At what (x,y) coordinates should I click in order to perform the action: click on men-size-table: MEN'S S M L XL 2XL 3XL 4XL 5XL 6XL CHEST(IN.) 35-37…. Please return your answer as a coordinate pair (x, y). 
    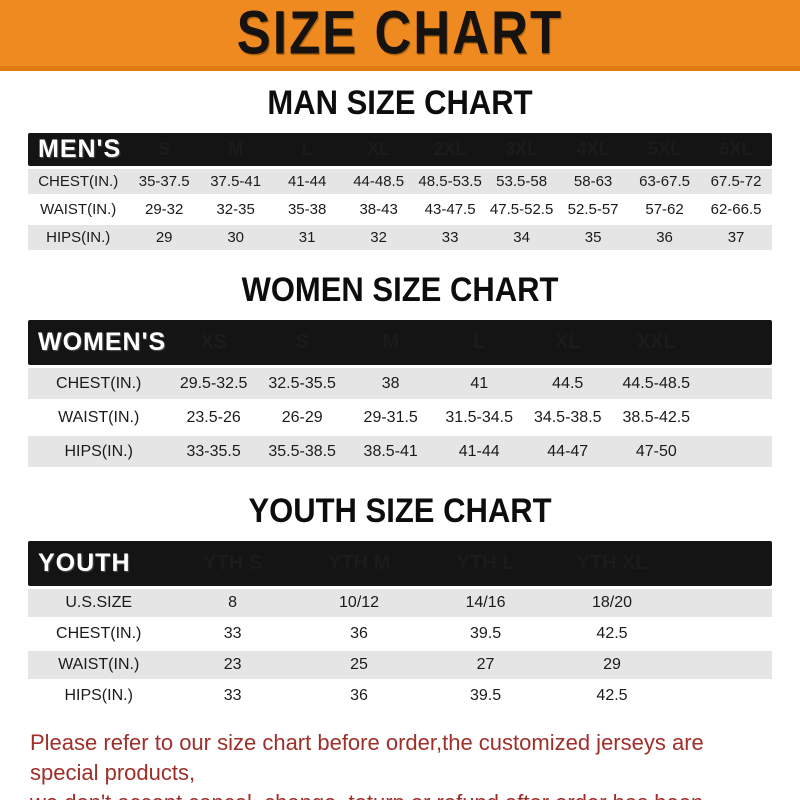
    Looking at the image, I should click on (400, 191).